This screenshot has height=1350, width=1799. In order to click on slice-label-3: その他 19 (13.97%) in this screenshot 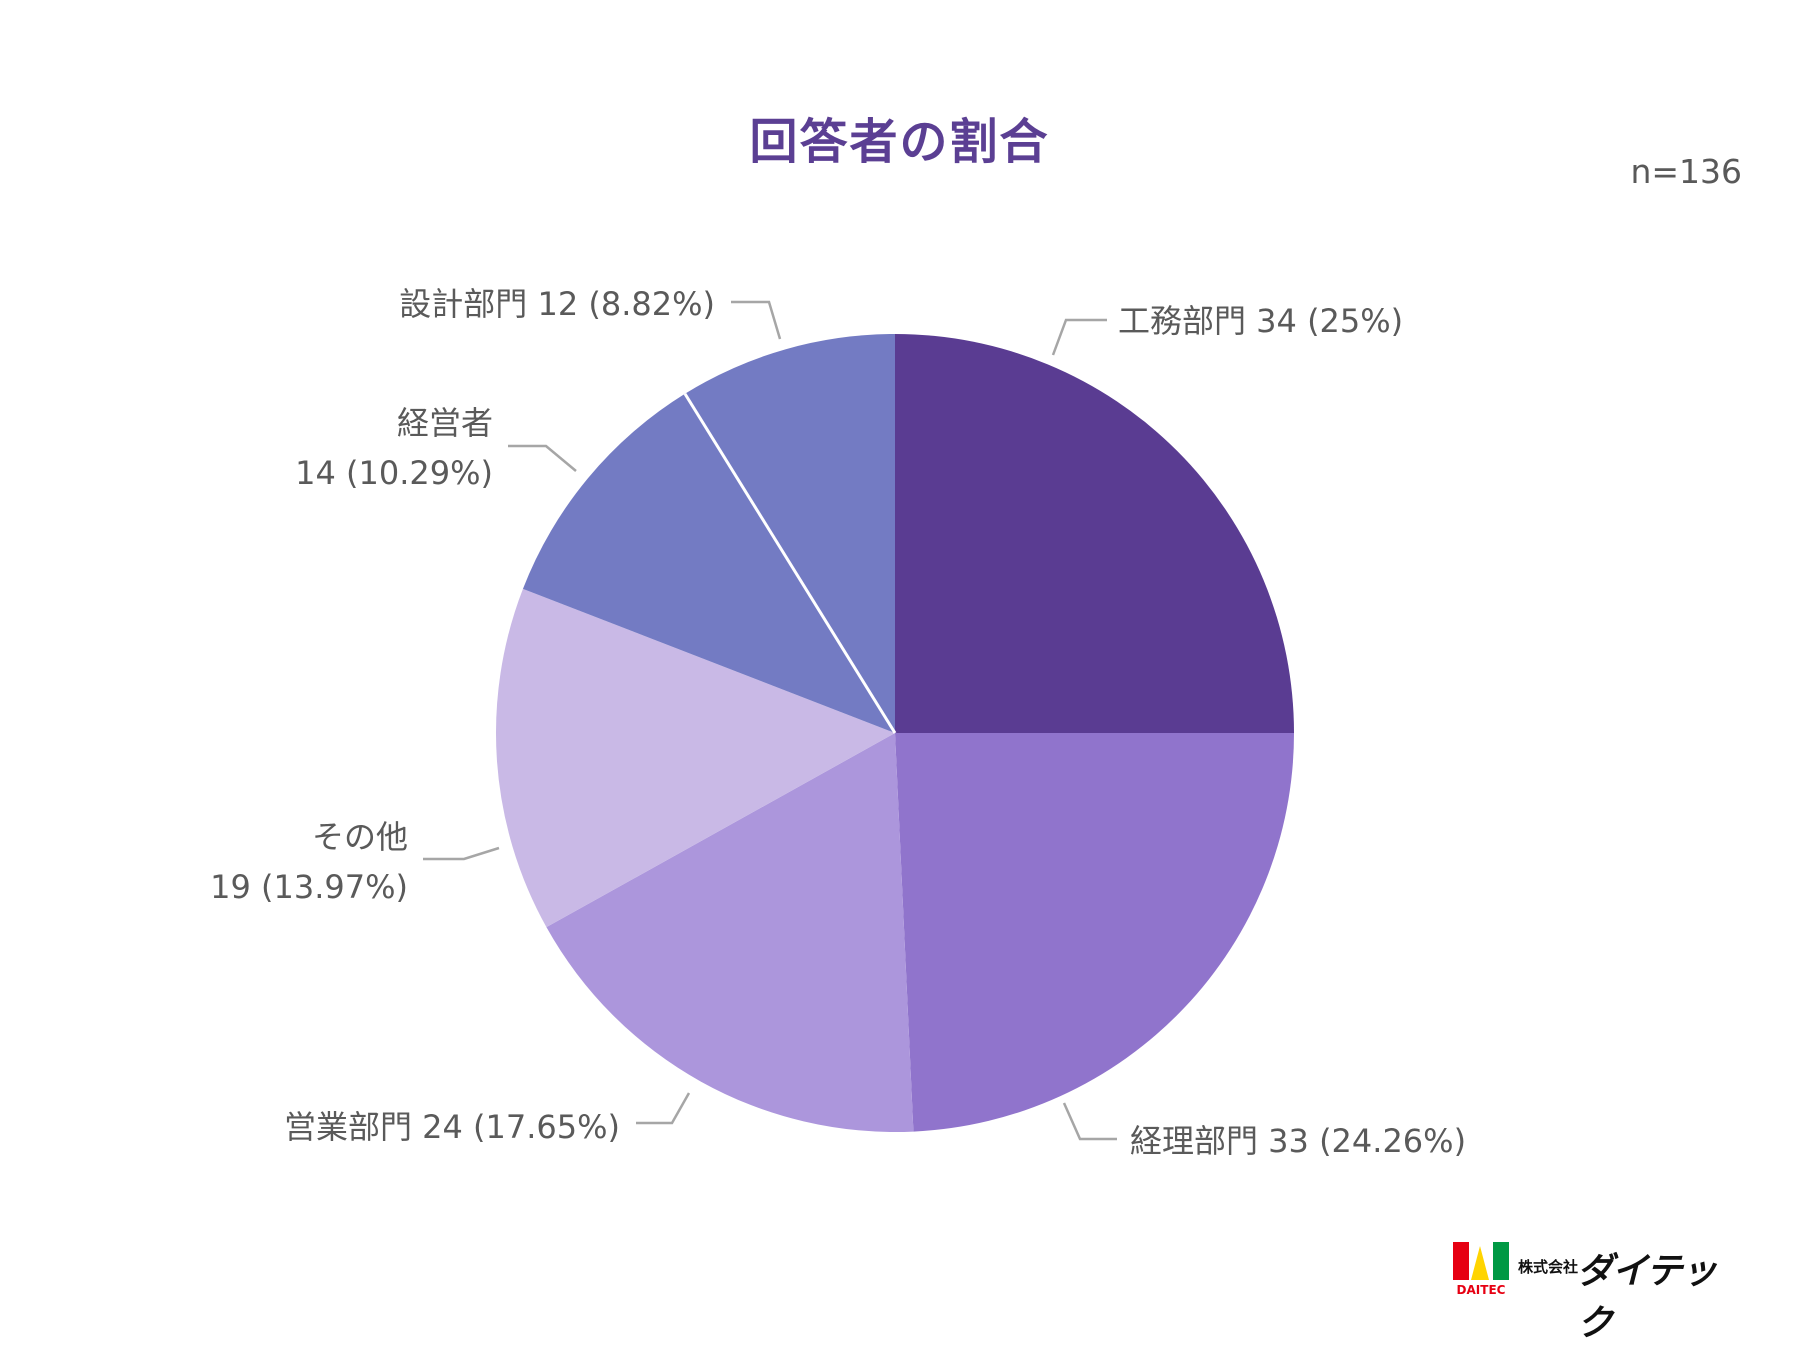, I will do `click(279, 862)`.